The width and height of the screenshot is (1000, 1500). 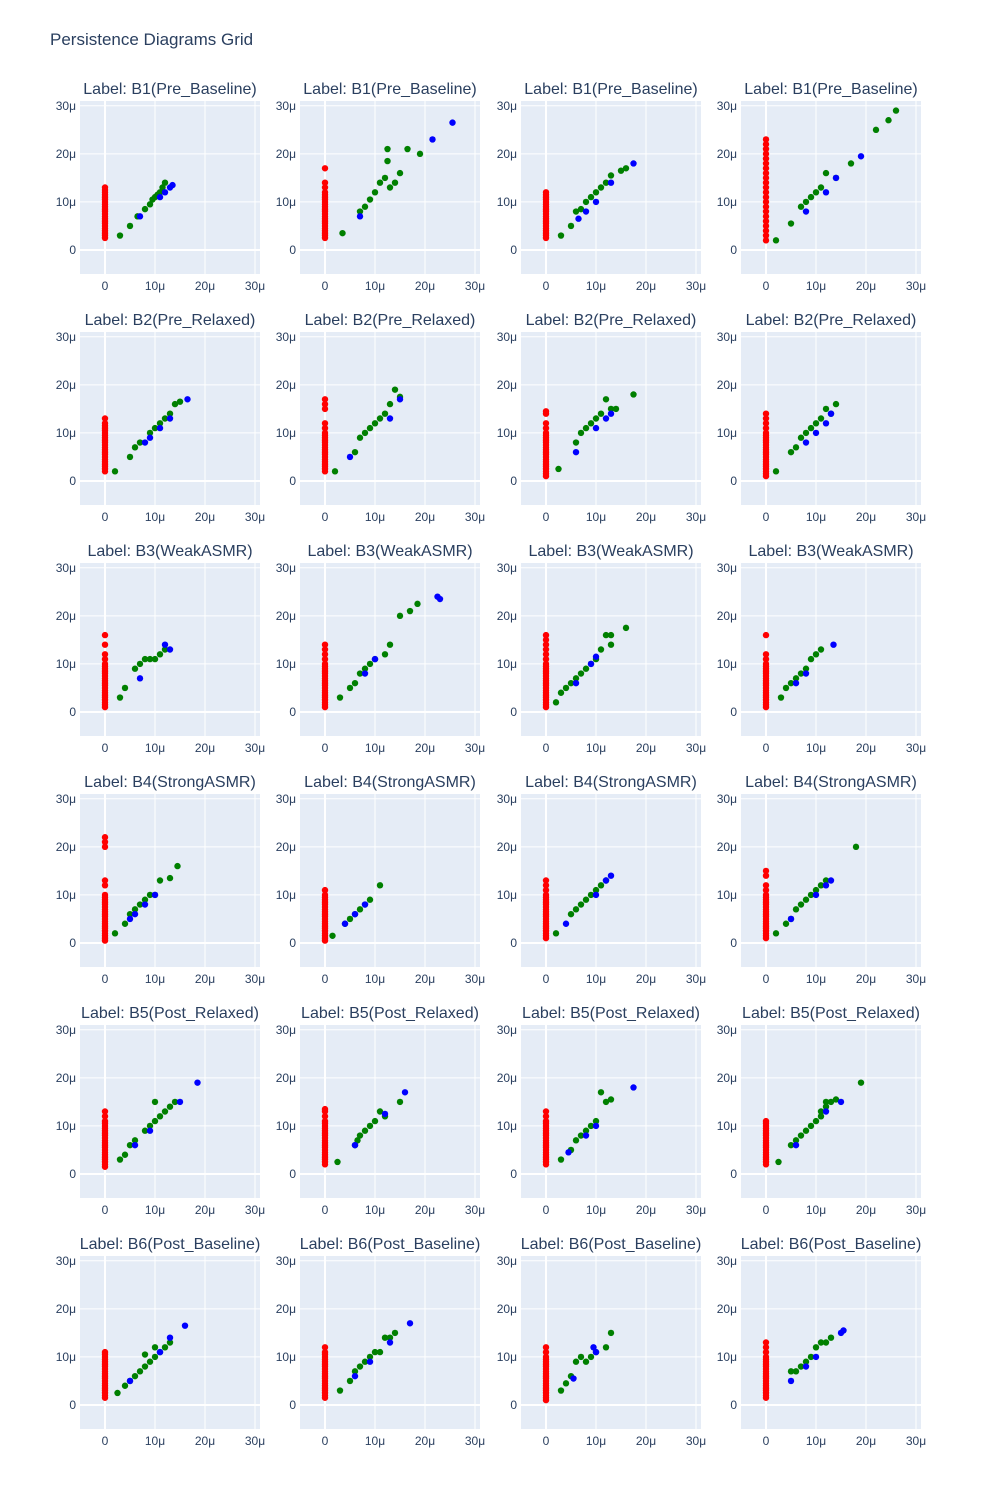 What do you see at coordinates (390, 1244) in the screenshot?
I see `panel-title: Label: B6(Post_Baseline)` at bounding box center [390, 1244].